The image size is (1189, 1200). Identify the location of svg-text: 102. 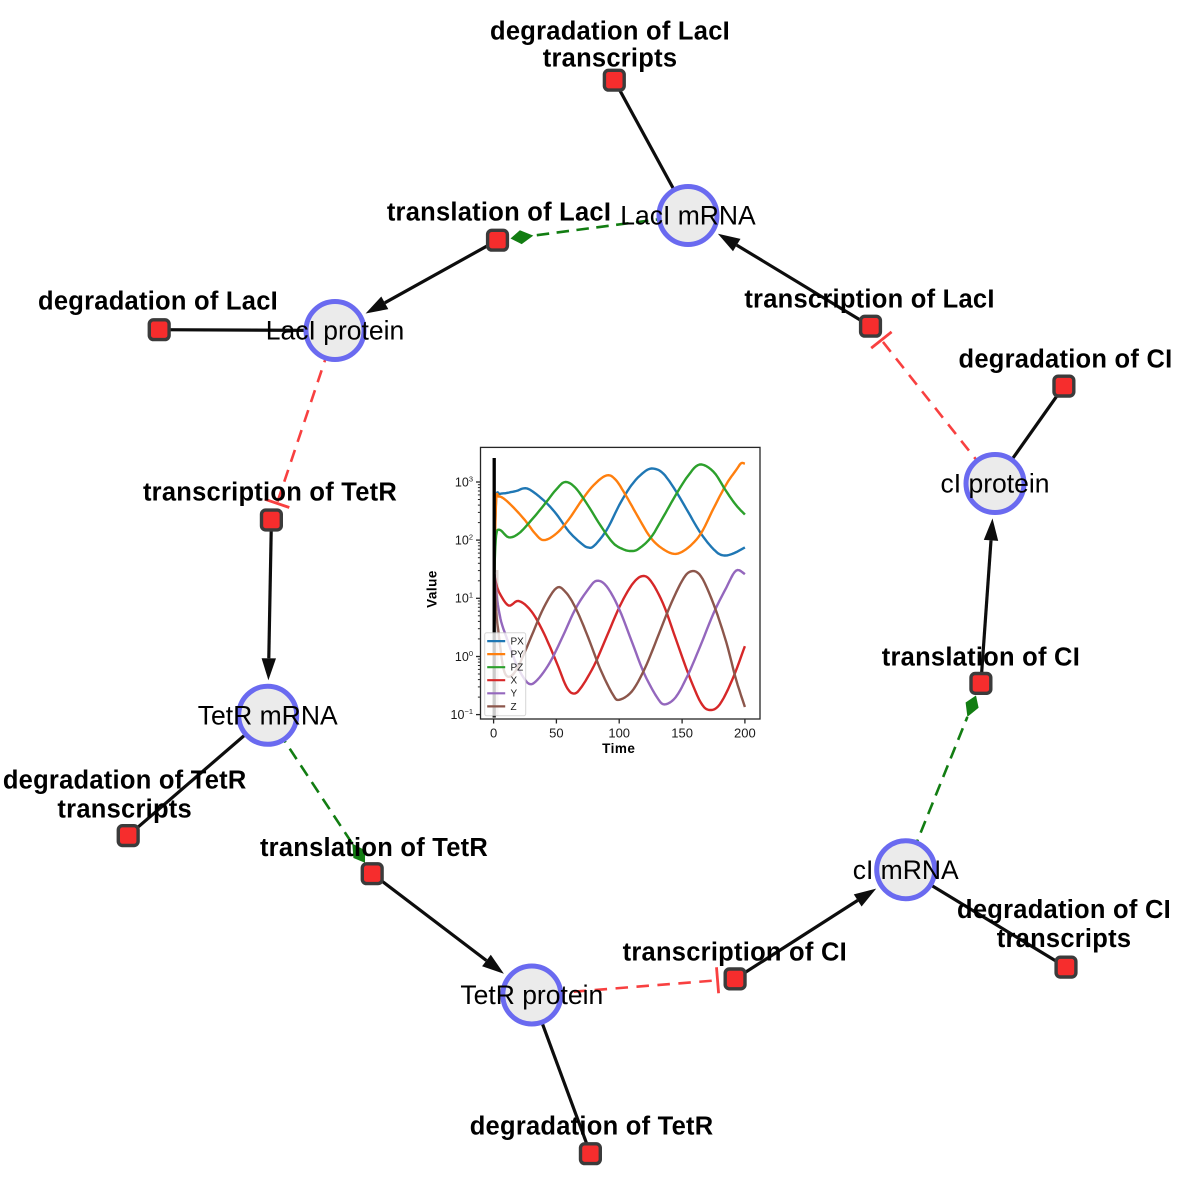
(464, 539).